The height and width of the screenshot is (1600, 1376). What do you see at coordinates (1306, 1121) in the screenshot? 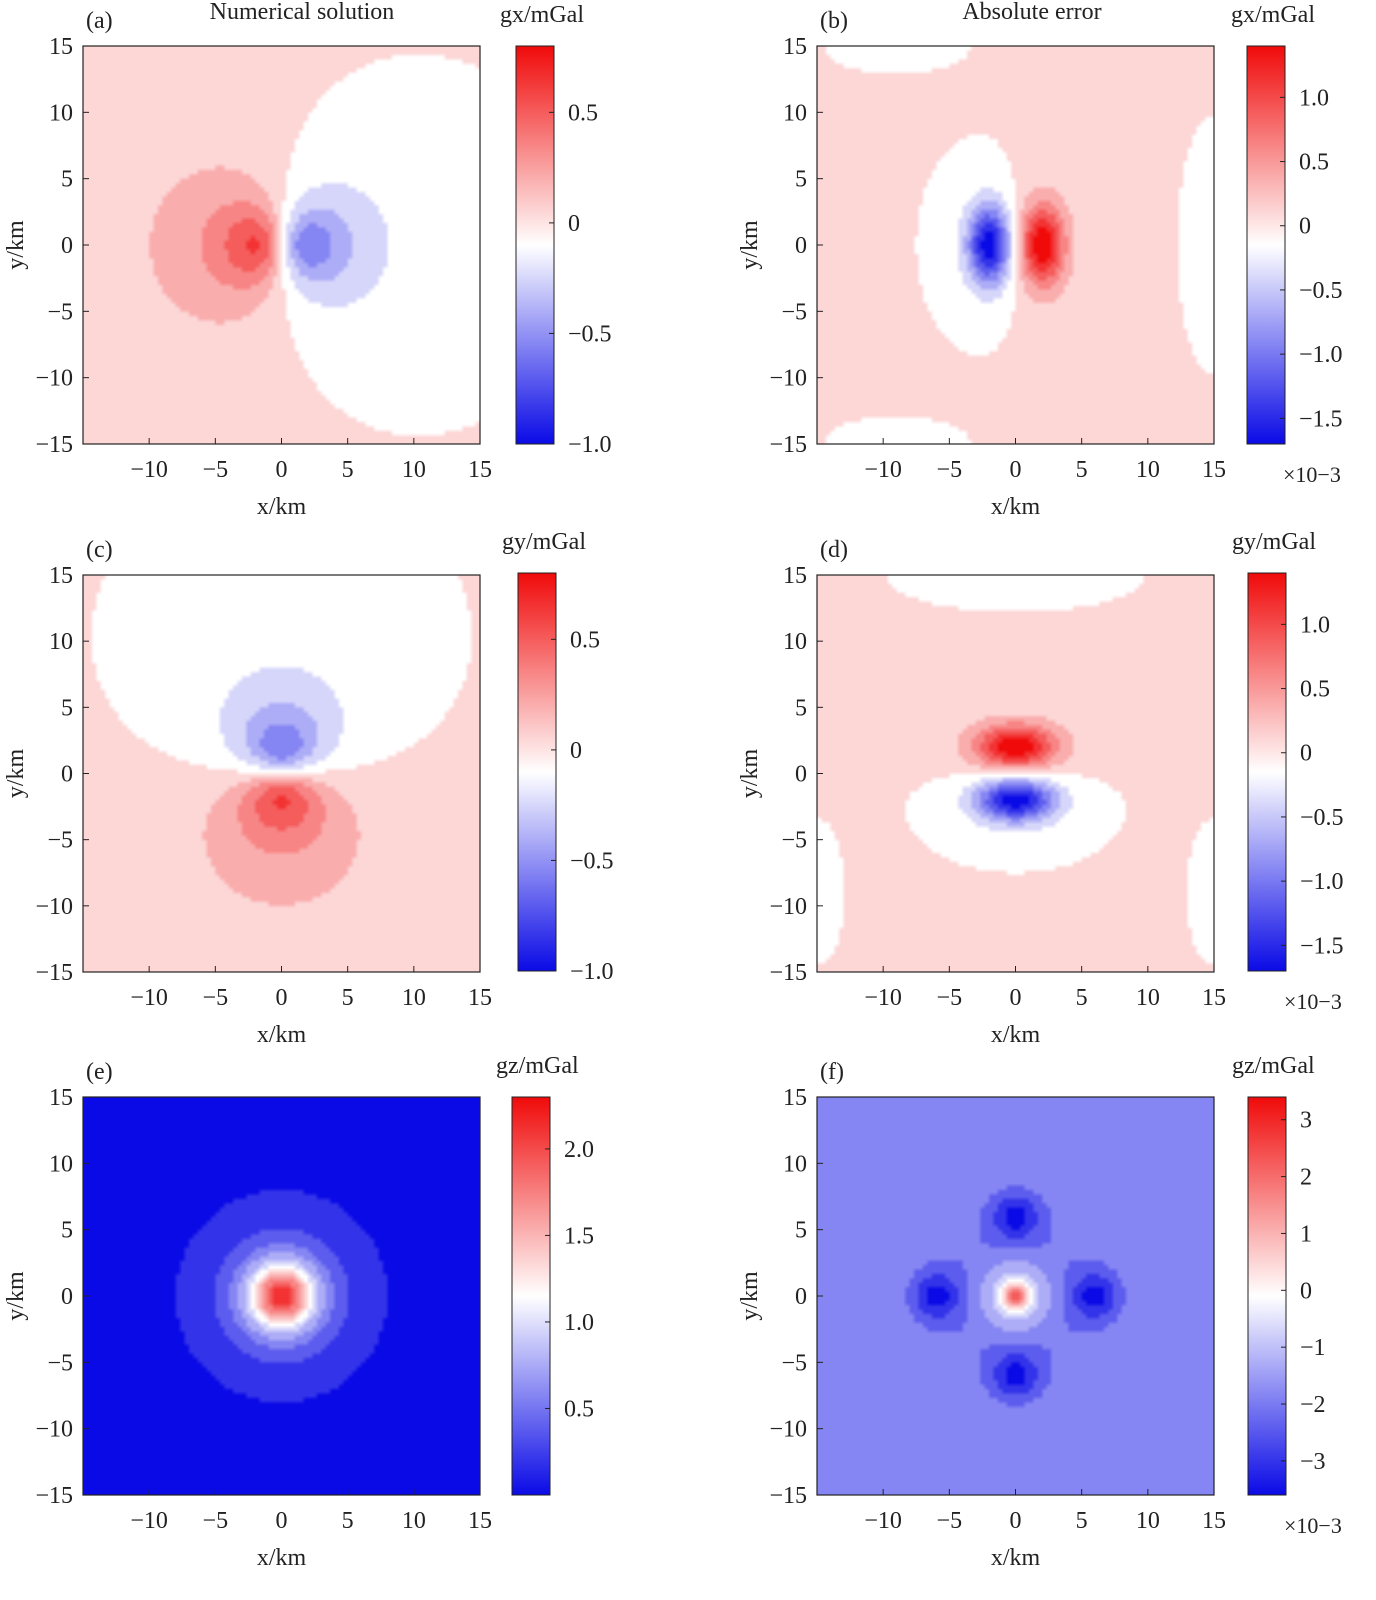
I see `colorbar-tick-label: 3` at bounding box center [1306, 1121].